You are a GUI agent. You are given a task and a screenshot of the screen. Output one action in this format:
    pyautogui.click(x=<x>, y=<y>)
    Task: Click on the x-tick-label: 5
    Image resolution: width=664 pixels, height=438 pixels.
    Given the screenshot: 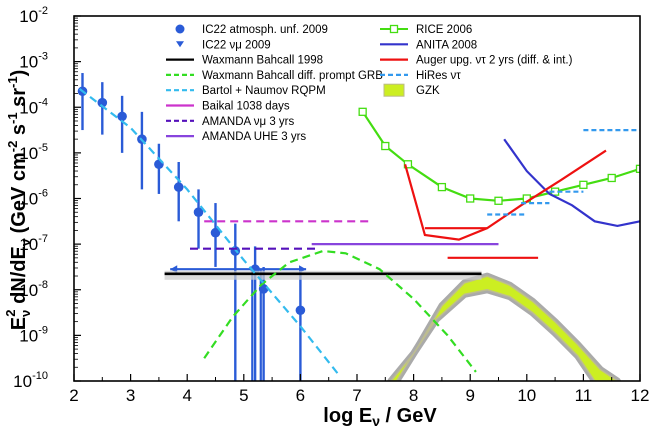 What is the action you would take?
    pyautogui.click(x=243, y=395)
    